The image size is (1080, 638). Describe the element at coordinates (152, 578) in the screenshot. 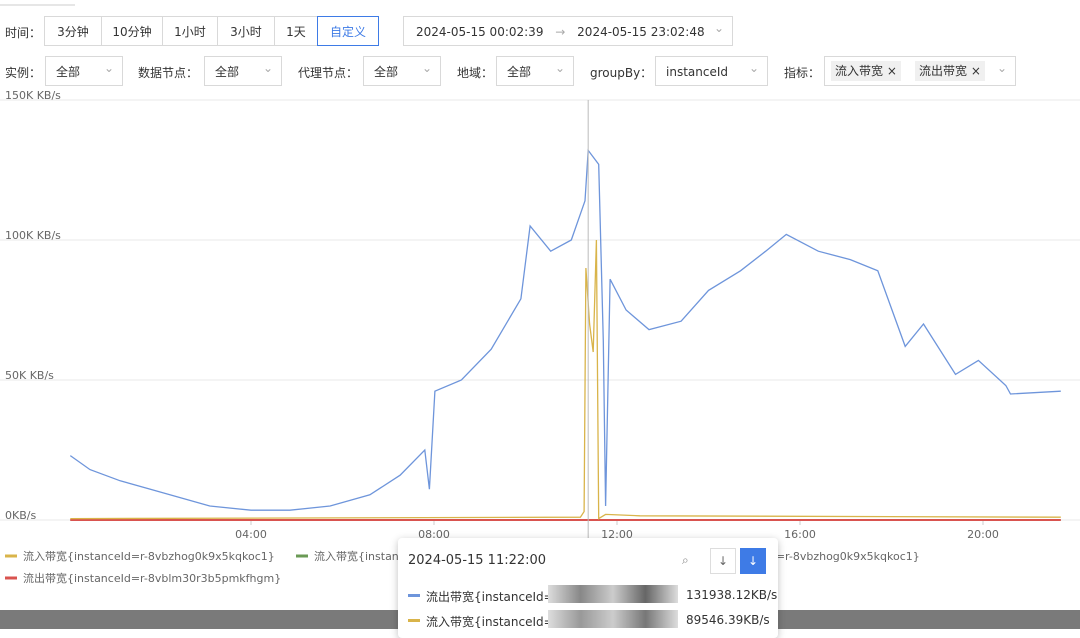

I see `legend-label: 流出带宽{instanceId=r-8vblm30r3b5pmkfhgm}` at that location.